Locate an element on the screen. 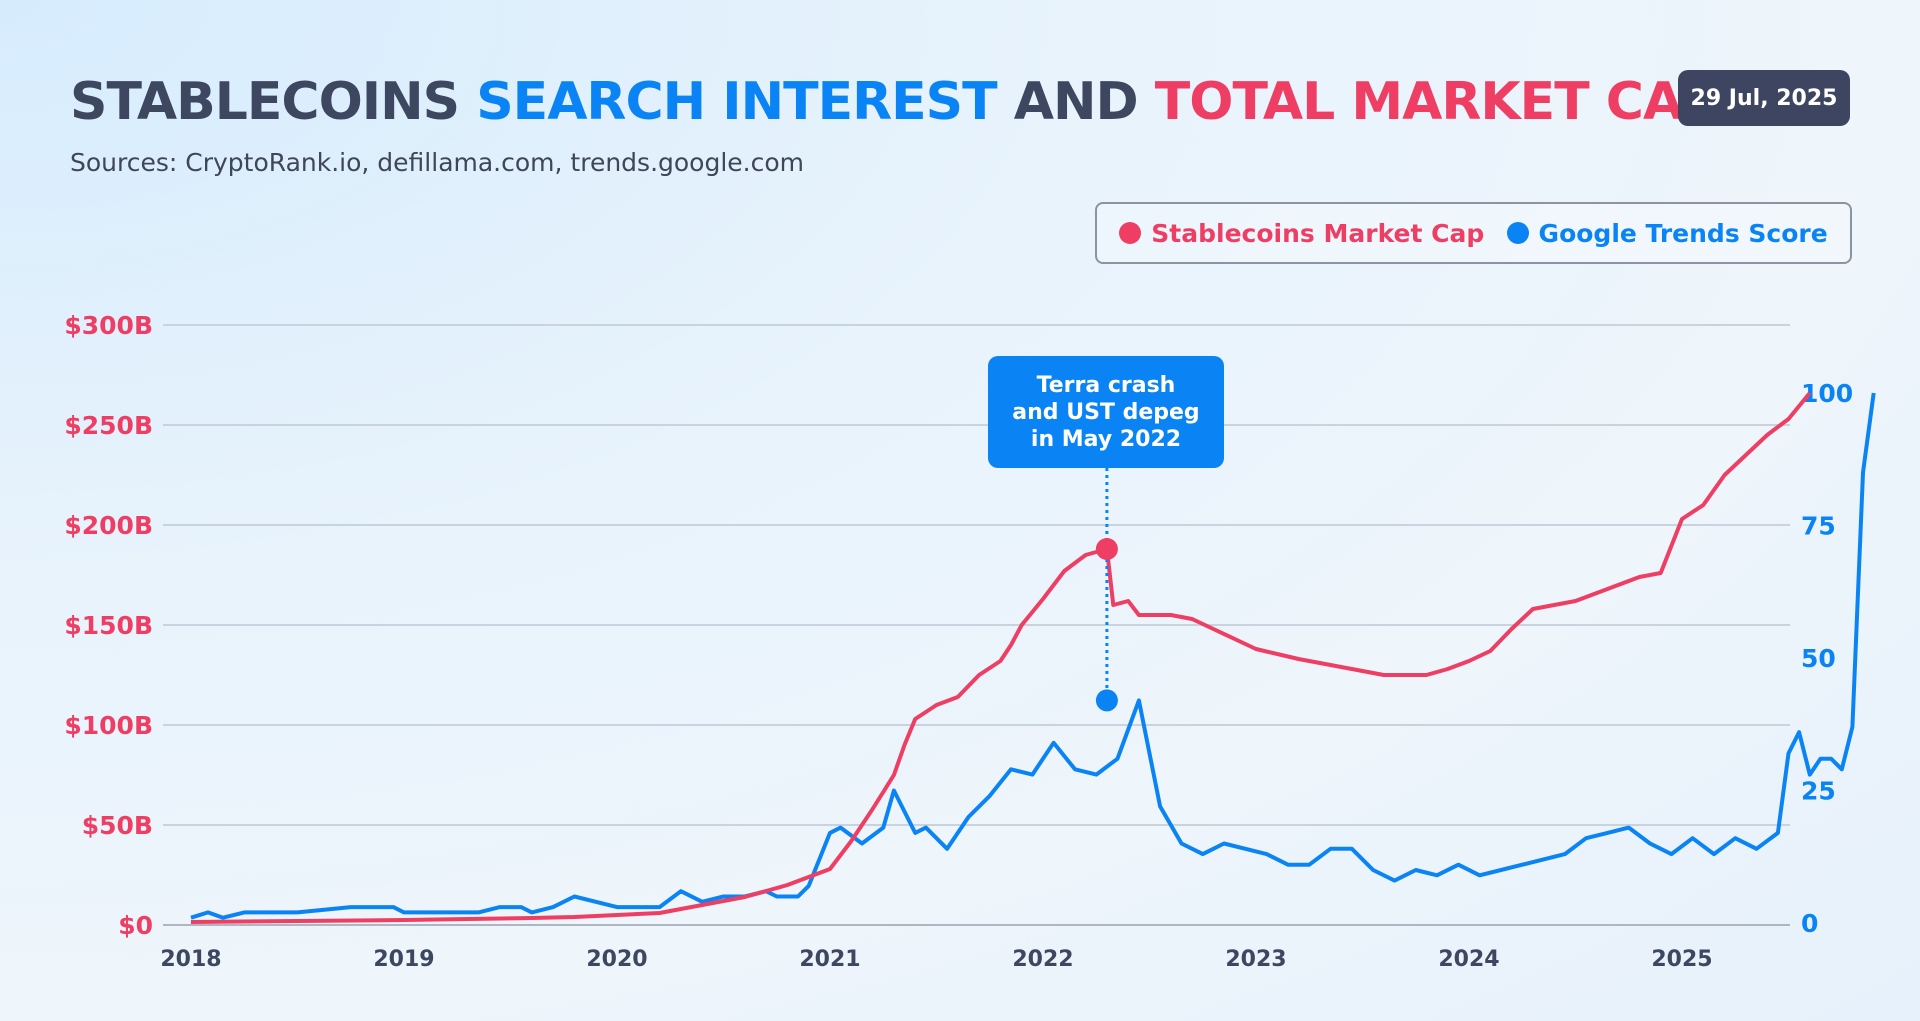 This screenshot has width=1920, height=1021. legend-dot-trends is located at coordinates (1517, 233).